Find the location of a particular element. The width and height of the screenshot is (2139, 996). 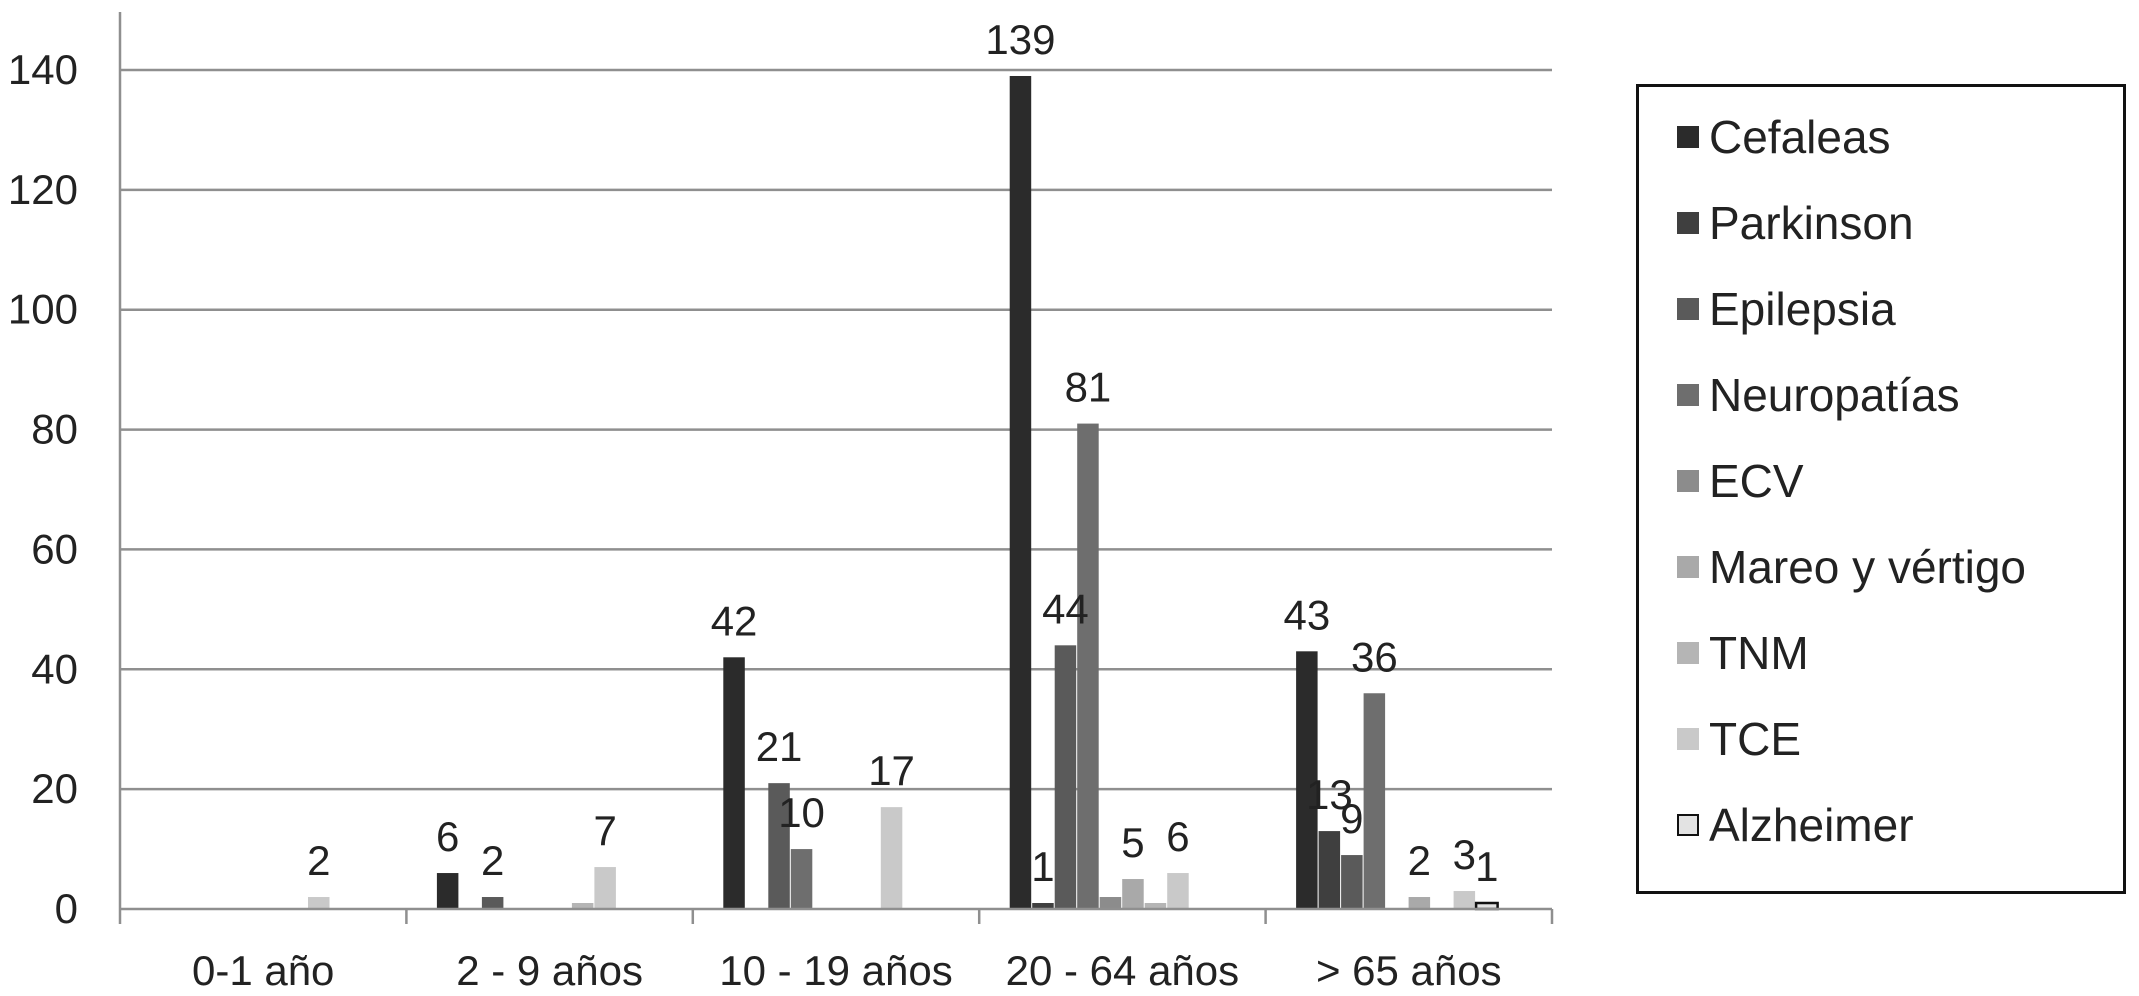

data-label: 81 is located at coordinates (1088, 387).